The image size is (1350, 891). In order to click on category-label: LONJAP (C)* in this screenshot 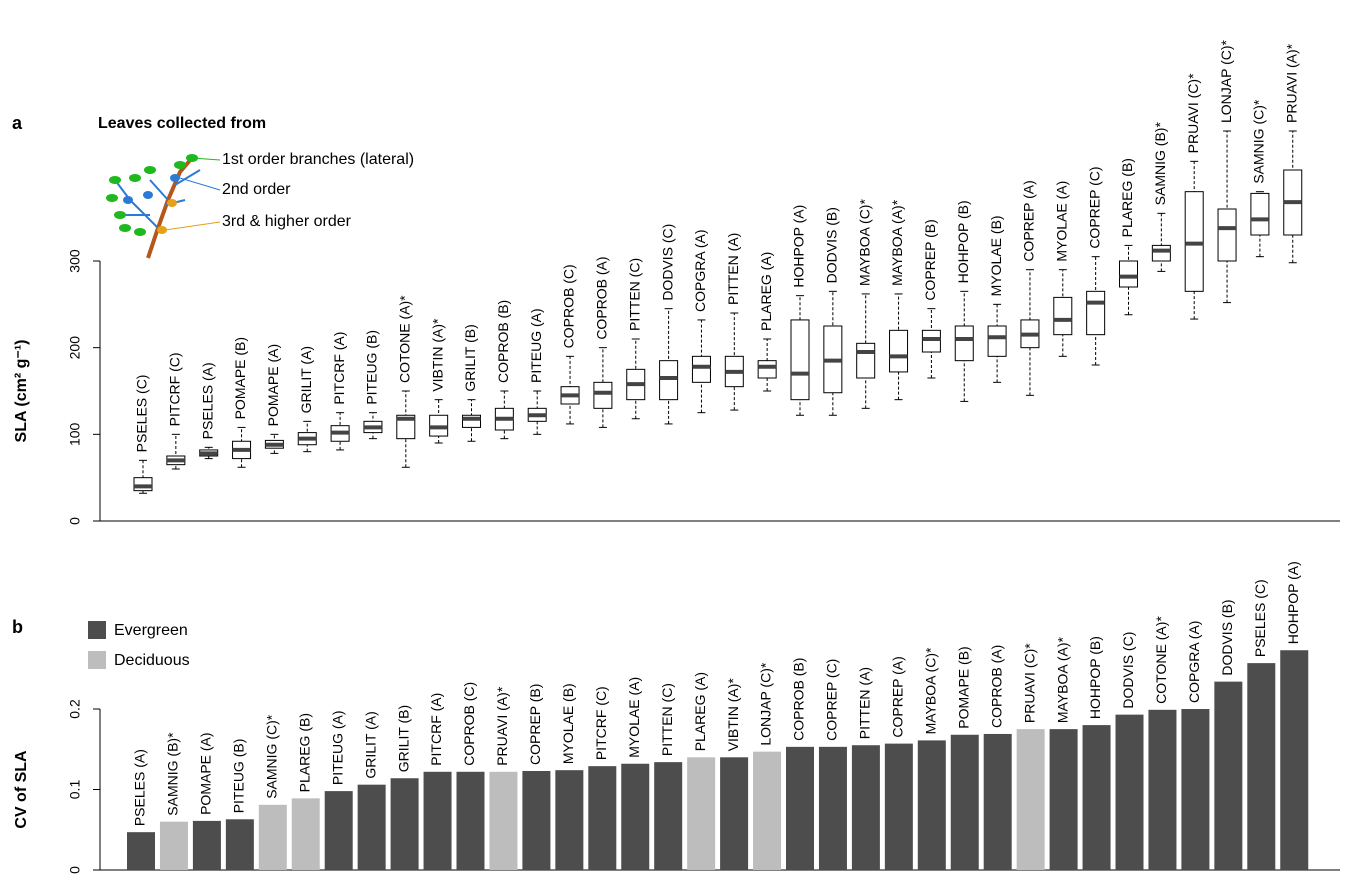, I will do `click(1226, 81)`.